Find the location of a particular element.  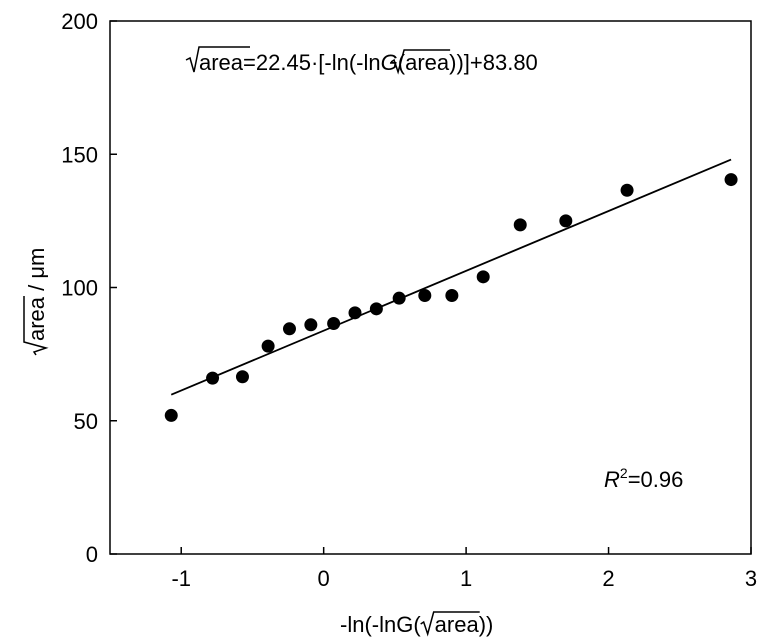

y-tick-label-1: 50 is located at coordinates (86, 421).